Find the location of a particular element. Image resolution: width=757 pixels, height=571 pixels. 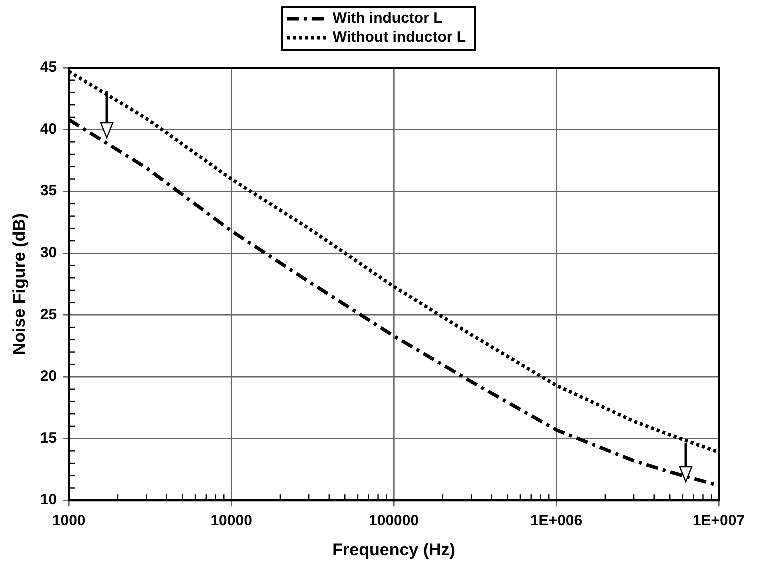

x-tick-label: 1000 is located at coordinates (69, 521).